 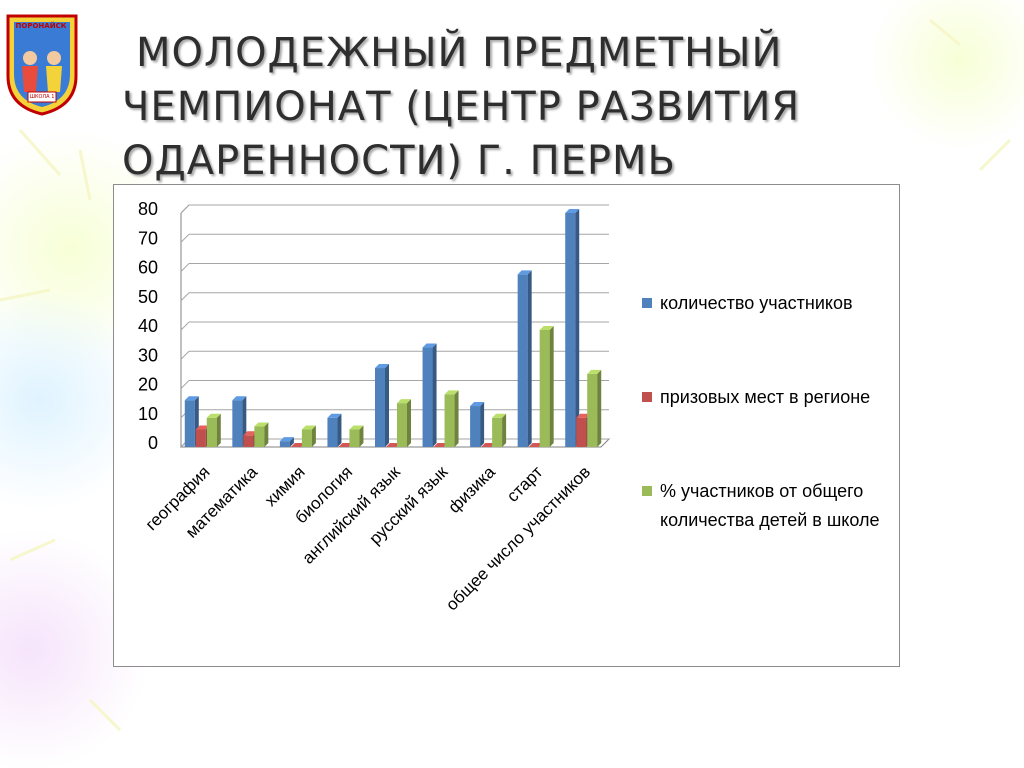 I want to click on y-tick-label: 10, so click(x=148, y=414).